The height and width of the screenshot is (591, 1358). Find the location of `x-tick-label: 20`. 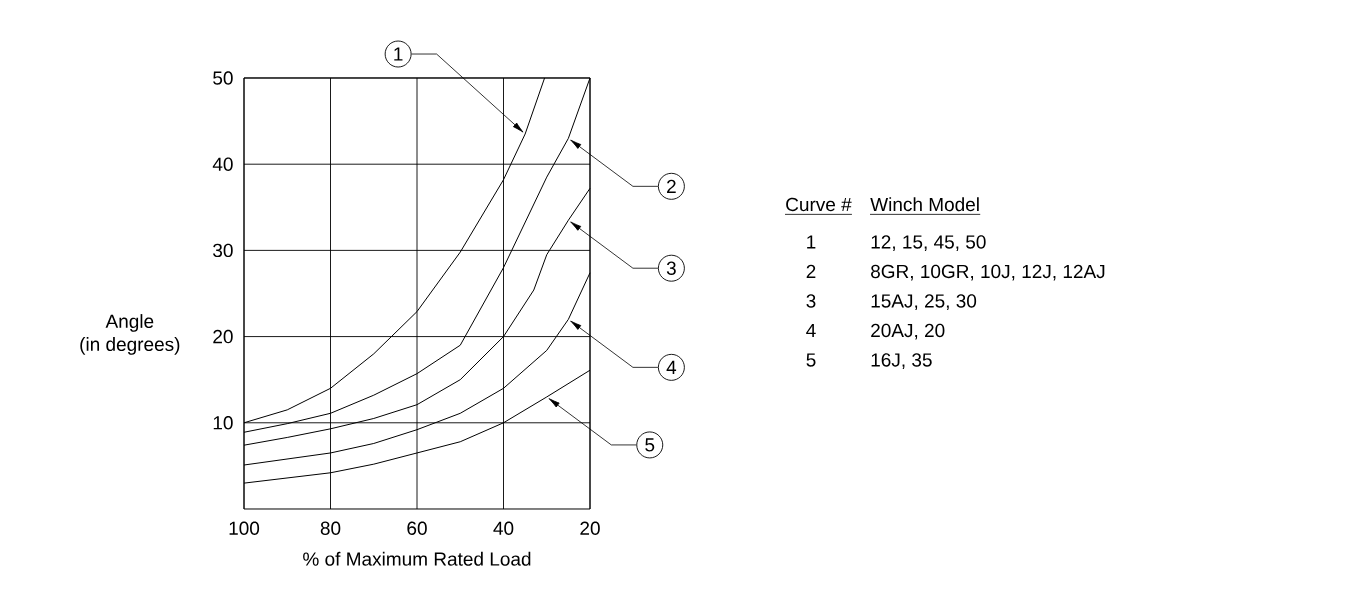

x-tick-label: 20 is located at coordinates (590, 528).